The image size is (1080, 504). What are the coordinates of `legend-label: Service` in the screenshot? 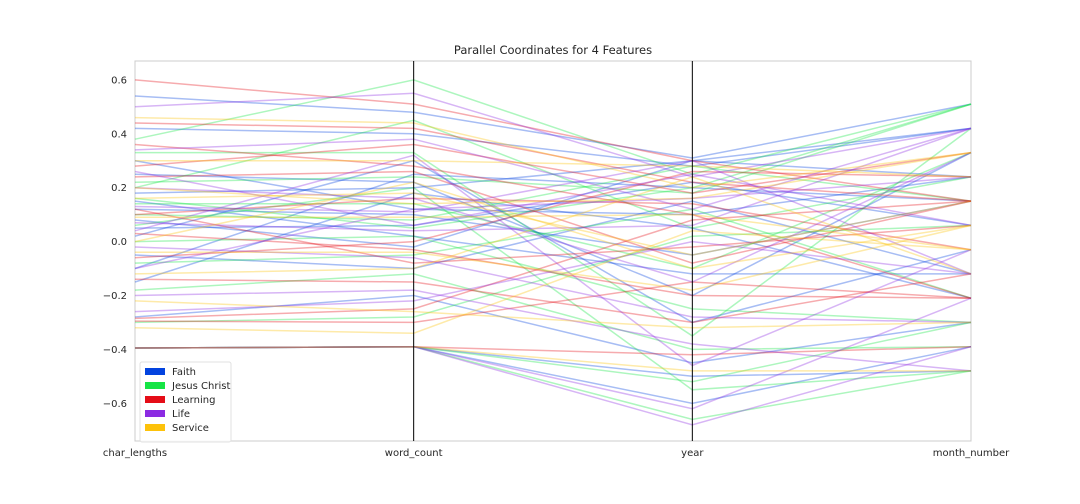 It's located at (190, 428).